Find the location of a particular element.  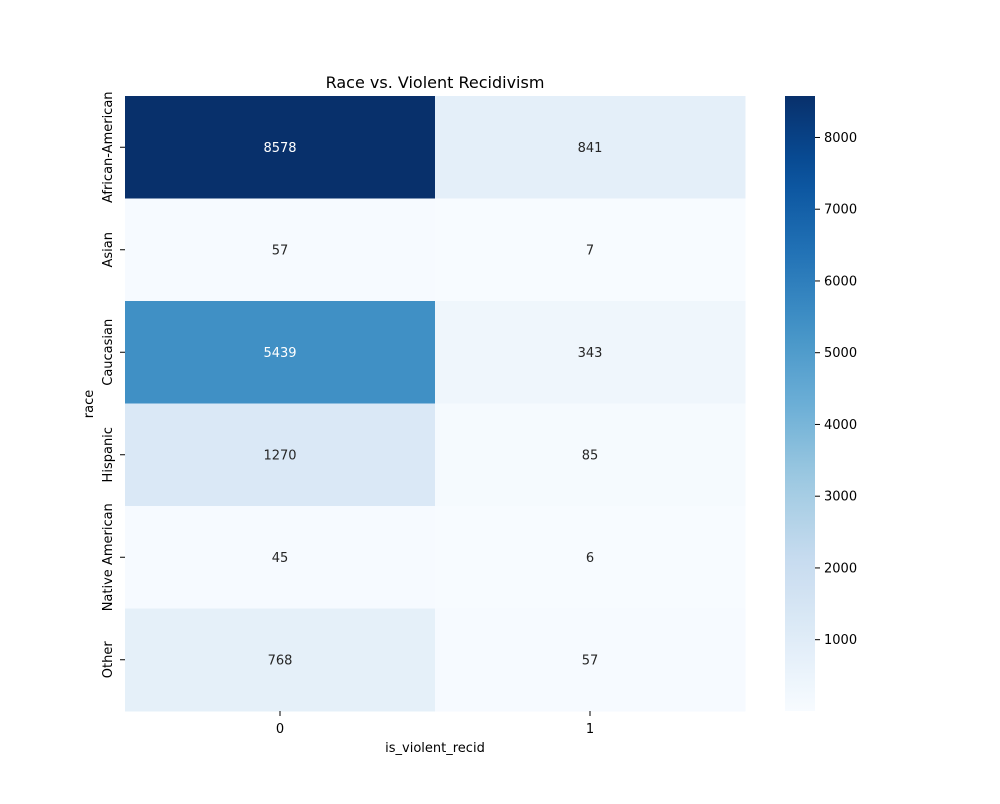

y-tick-label: Asian is located at coordinates (108, 249).